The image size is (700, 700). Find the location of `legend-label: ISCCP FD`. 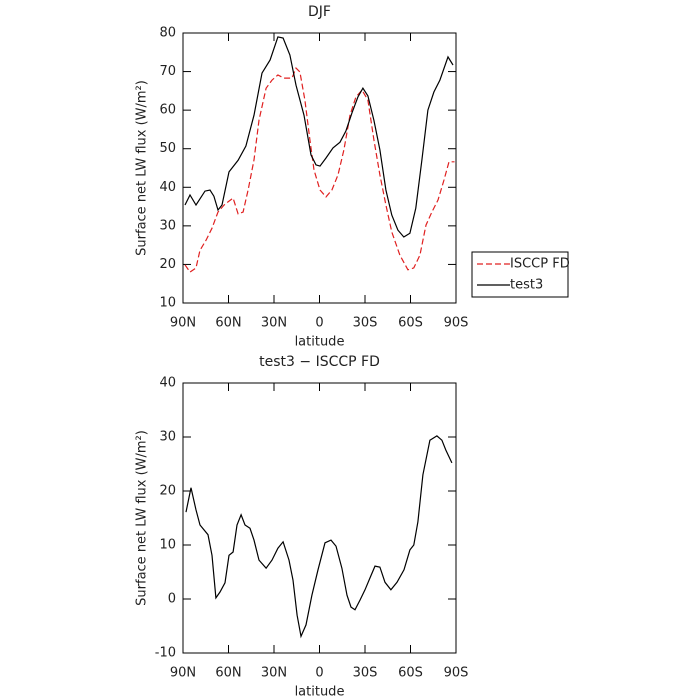

legend-label: ISCCP FD is located at coordinates (540, 264).